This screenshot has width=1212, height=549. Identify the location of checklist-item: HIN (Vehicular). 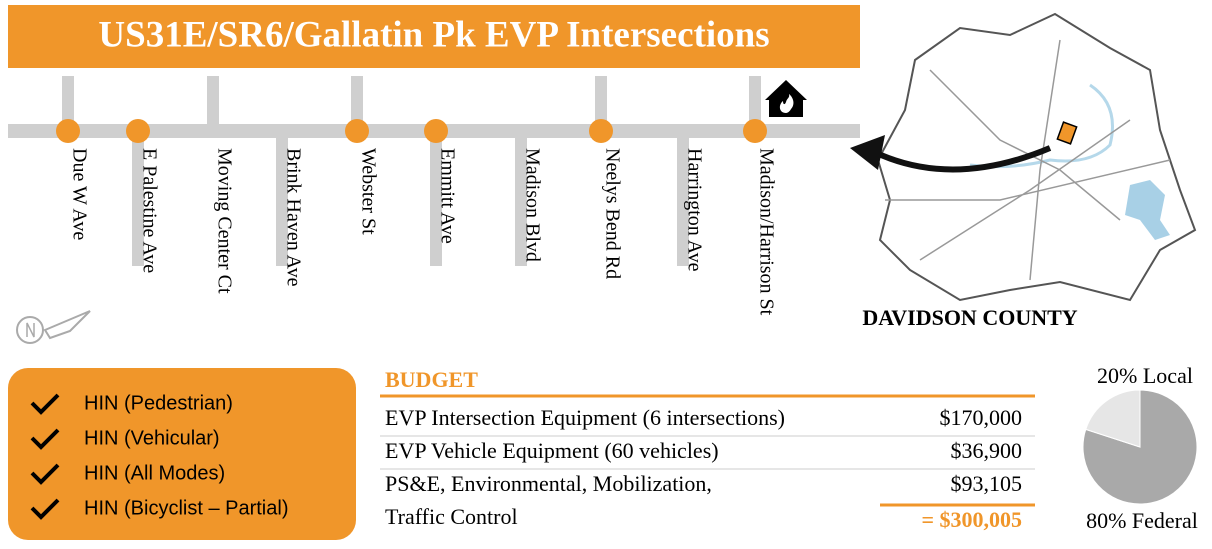
(152, 438).